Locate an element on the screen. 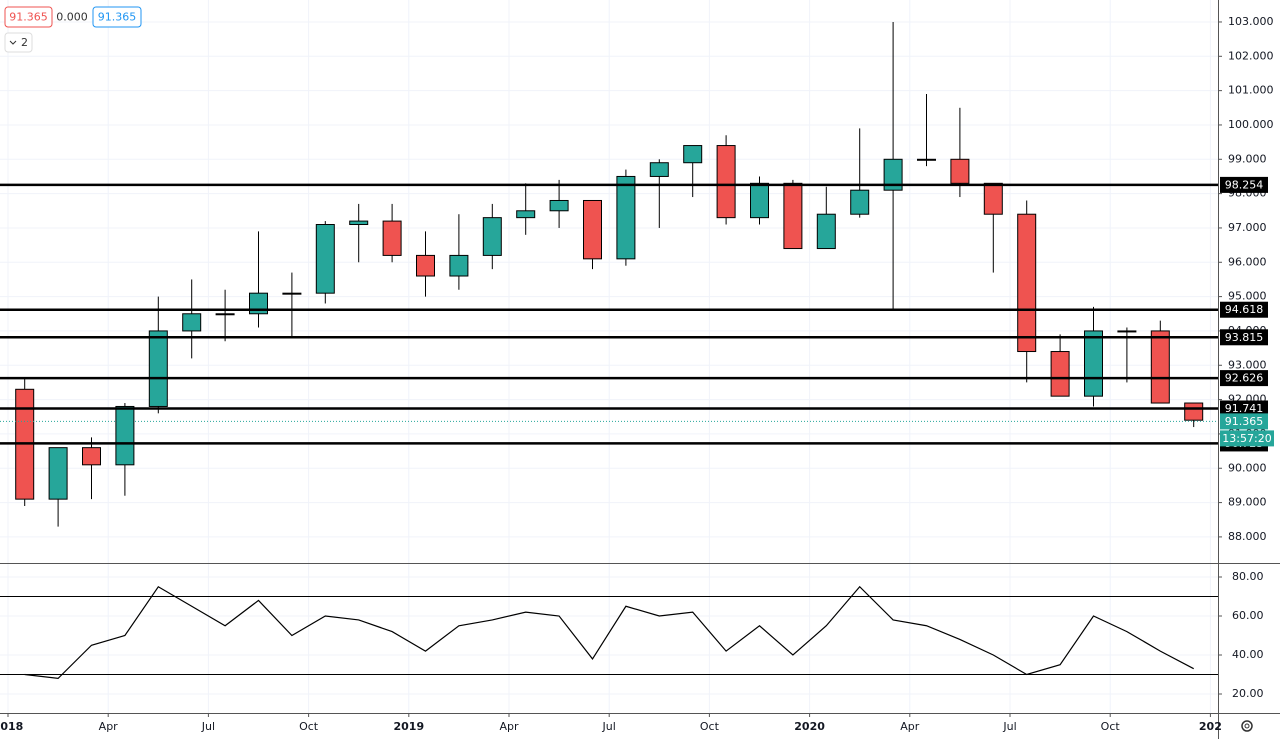  y-tick-label: 96.000 is located at coordinates (1247, 261).